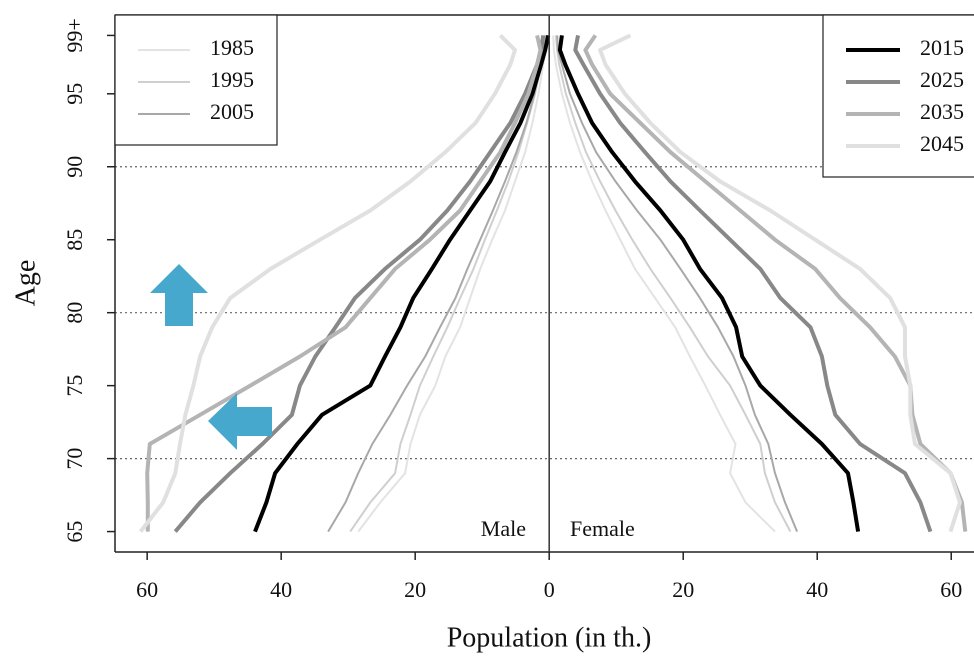  Describe the element at coordinates (25, 283) in the screenshot. I see `y-axis-label: Age` at that location.